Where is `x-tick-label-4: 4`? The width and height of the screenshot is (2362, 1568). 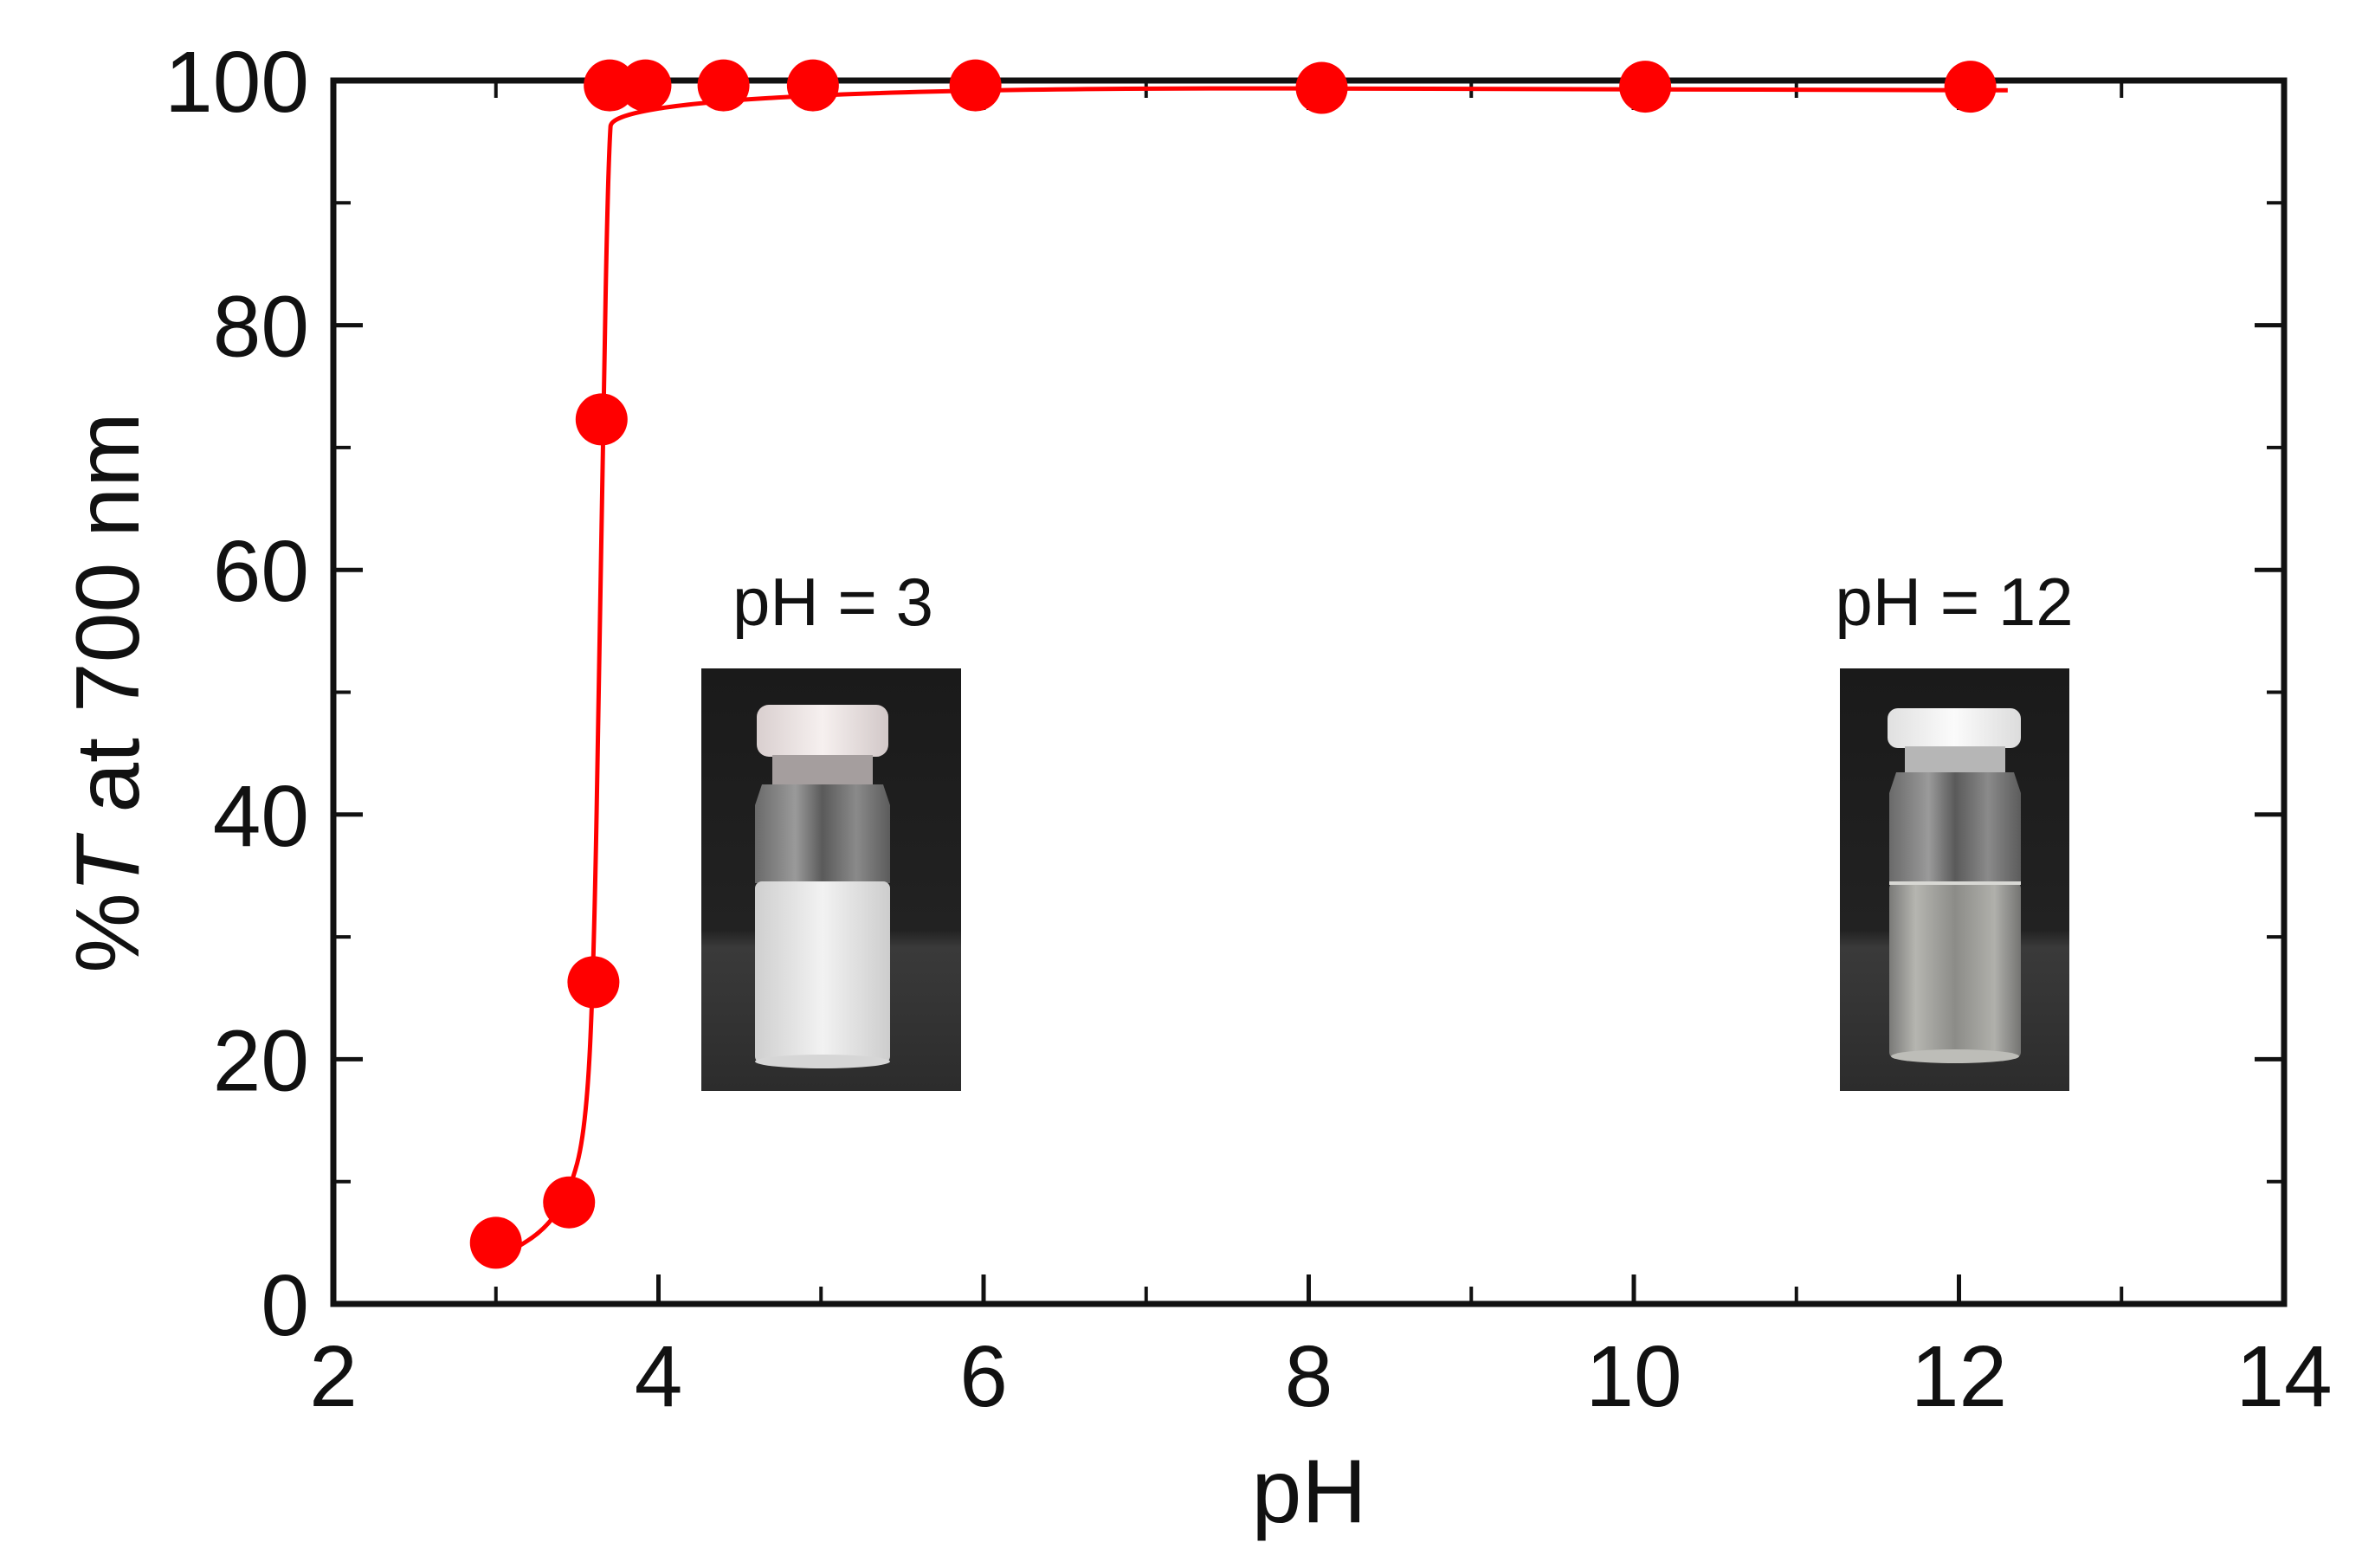
x-tick-label-4: 4 is located at coordinates (659, 1376).